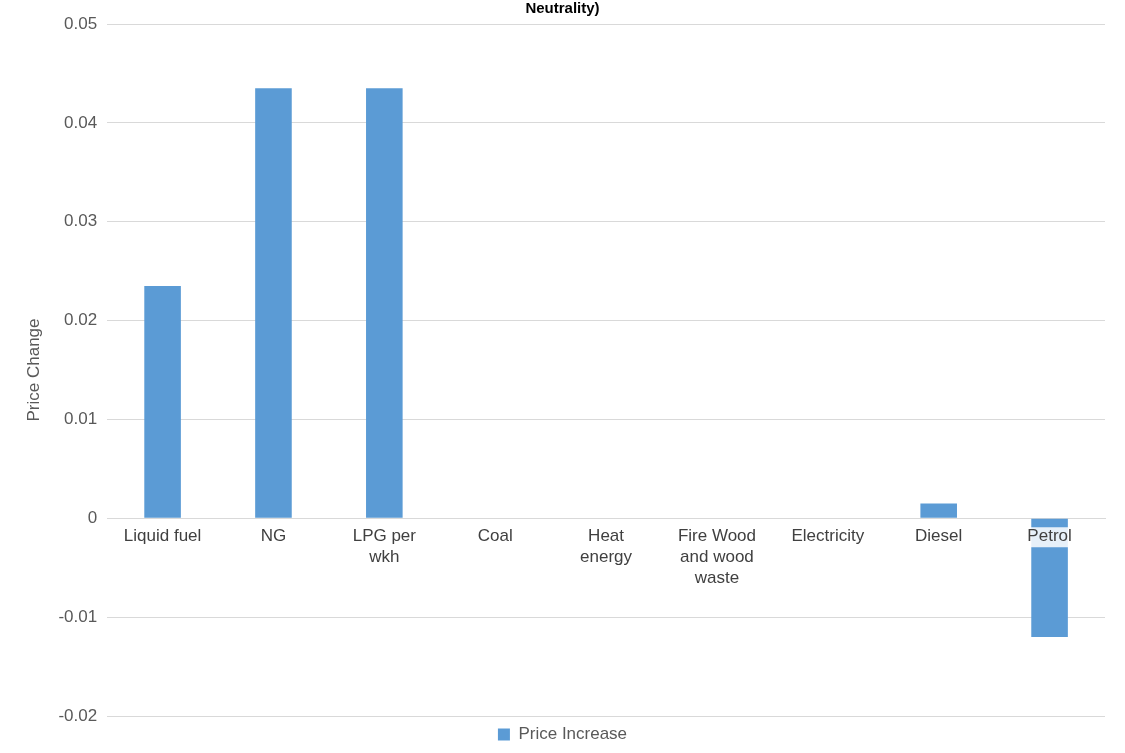  Describe the element at coordinates (81, 122) in the screenshot. I see `y-tick-label: 0.04` at that location.